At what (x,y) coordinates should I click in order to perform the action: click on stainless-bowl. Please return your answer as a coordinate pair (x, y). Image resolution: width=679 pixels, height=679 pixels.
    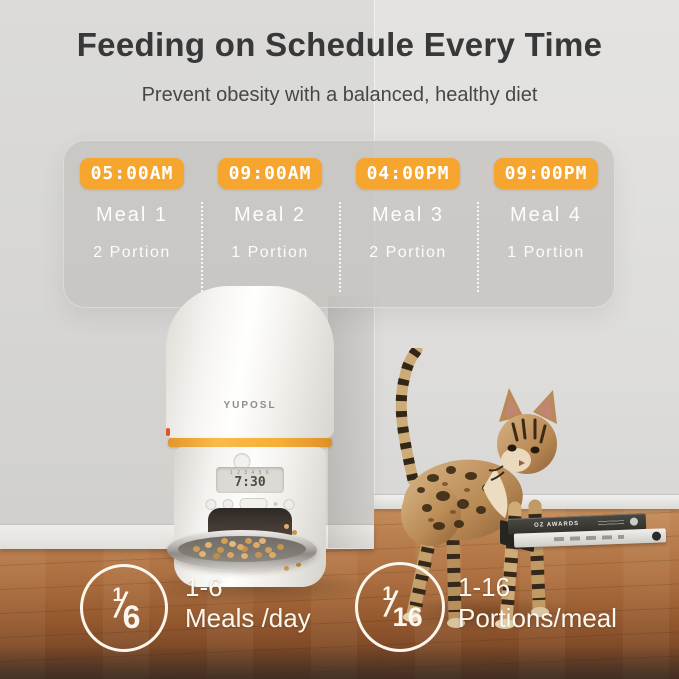
    Looking at the image, I should click on (242, 550).